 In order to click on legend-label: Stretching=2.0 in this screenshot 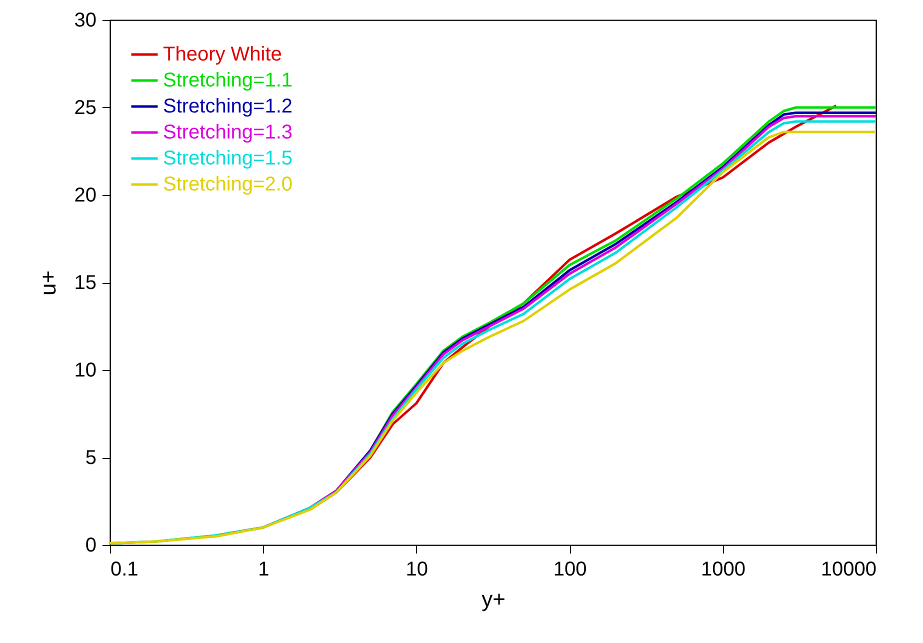, I will do `click(228, 185)`.